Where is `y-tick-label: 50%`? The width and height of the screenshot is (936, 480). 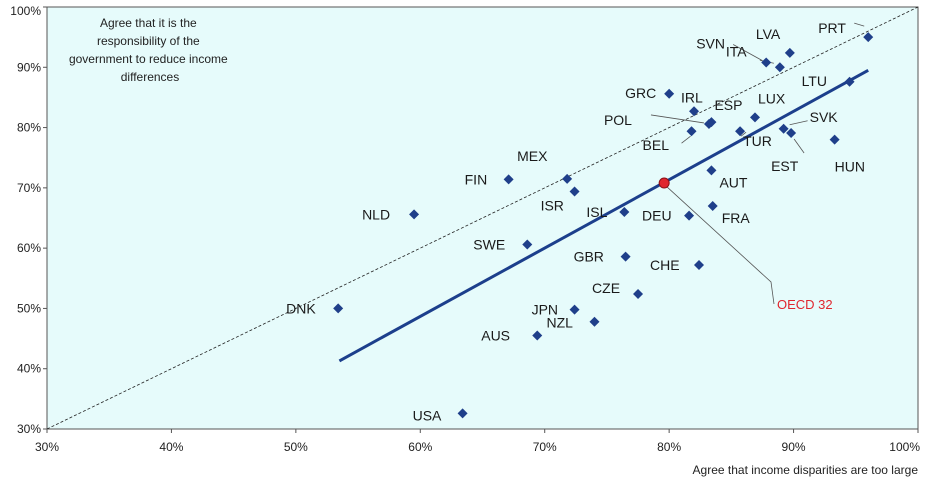
y-tick-label: 50% is located at coordinates (29, 308).